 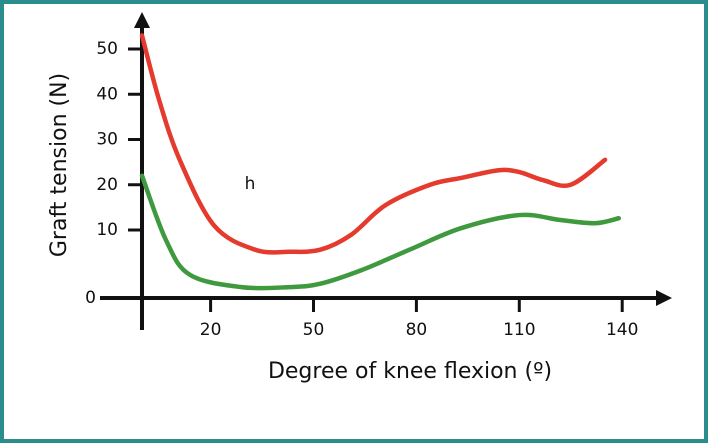 I want to click on y-axis-label: Graft tension (N), so click(x=59, y=165).